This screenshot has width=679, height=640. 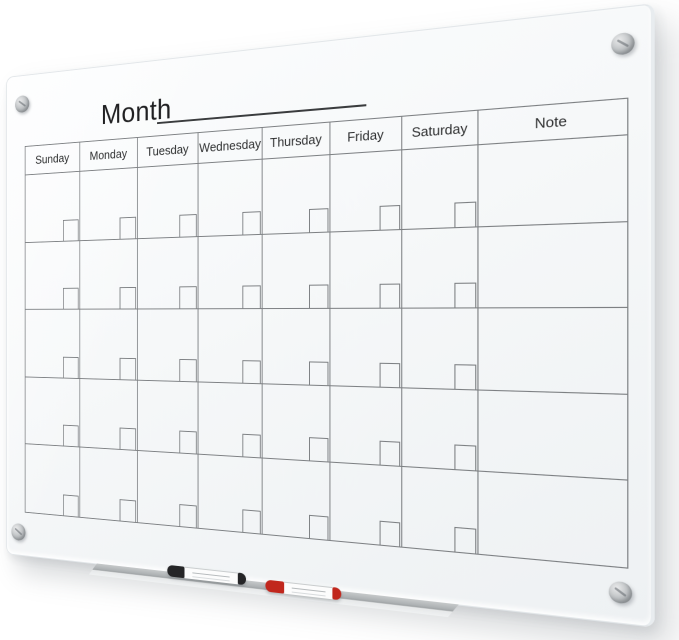 What do you see at coordinates (620, 592) in the screenshot?
I see `mounting-screw-bottom-right` at bounding box center [620, 592].